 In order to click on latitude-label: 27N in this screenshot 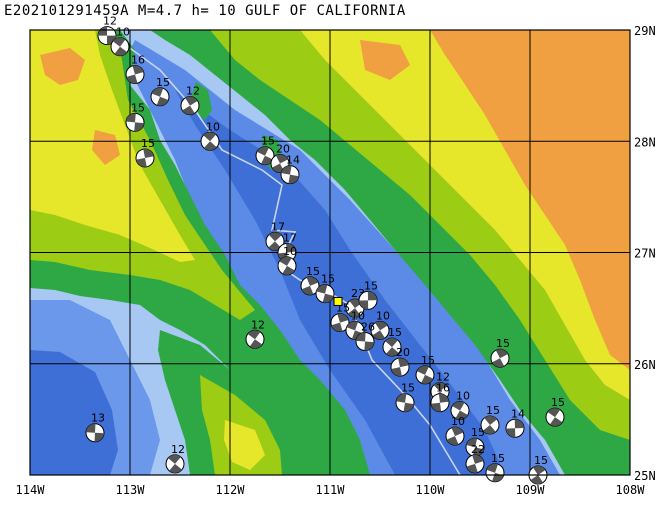, I will do `click(645, 254)`.